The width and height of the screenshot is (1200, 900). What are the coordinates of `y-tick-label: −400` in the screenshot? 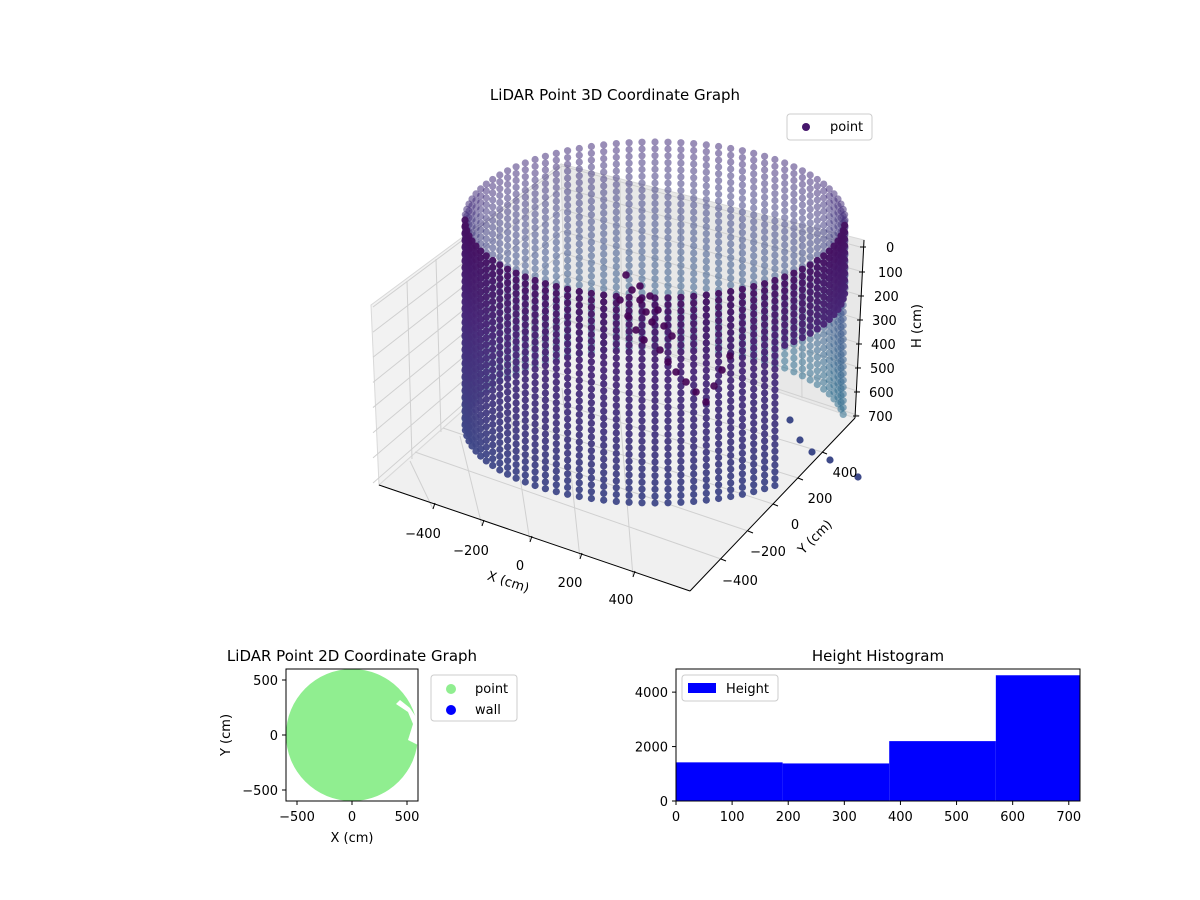 It's located at (740, 581).